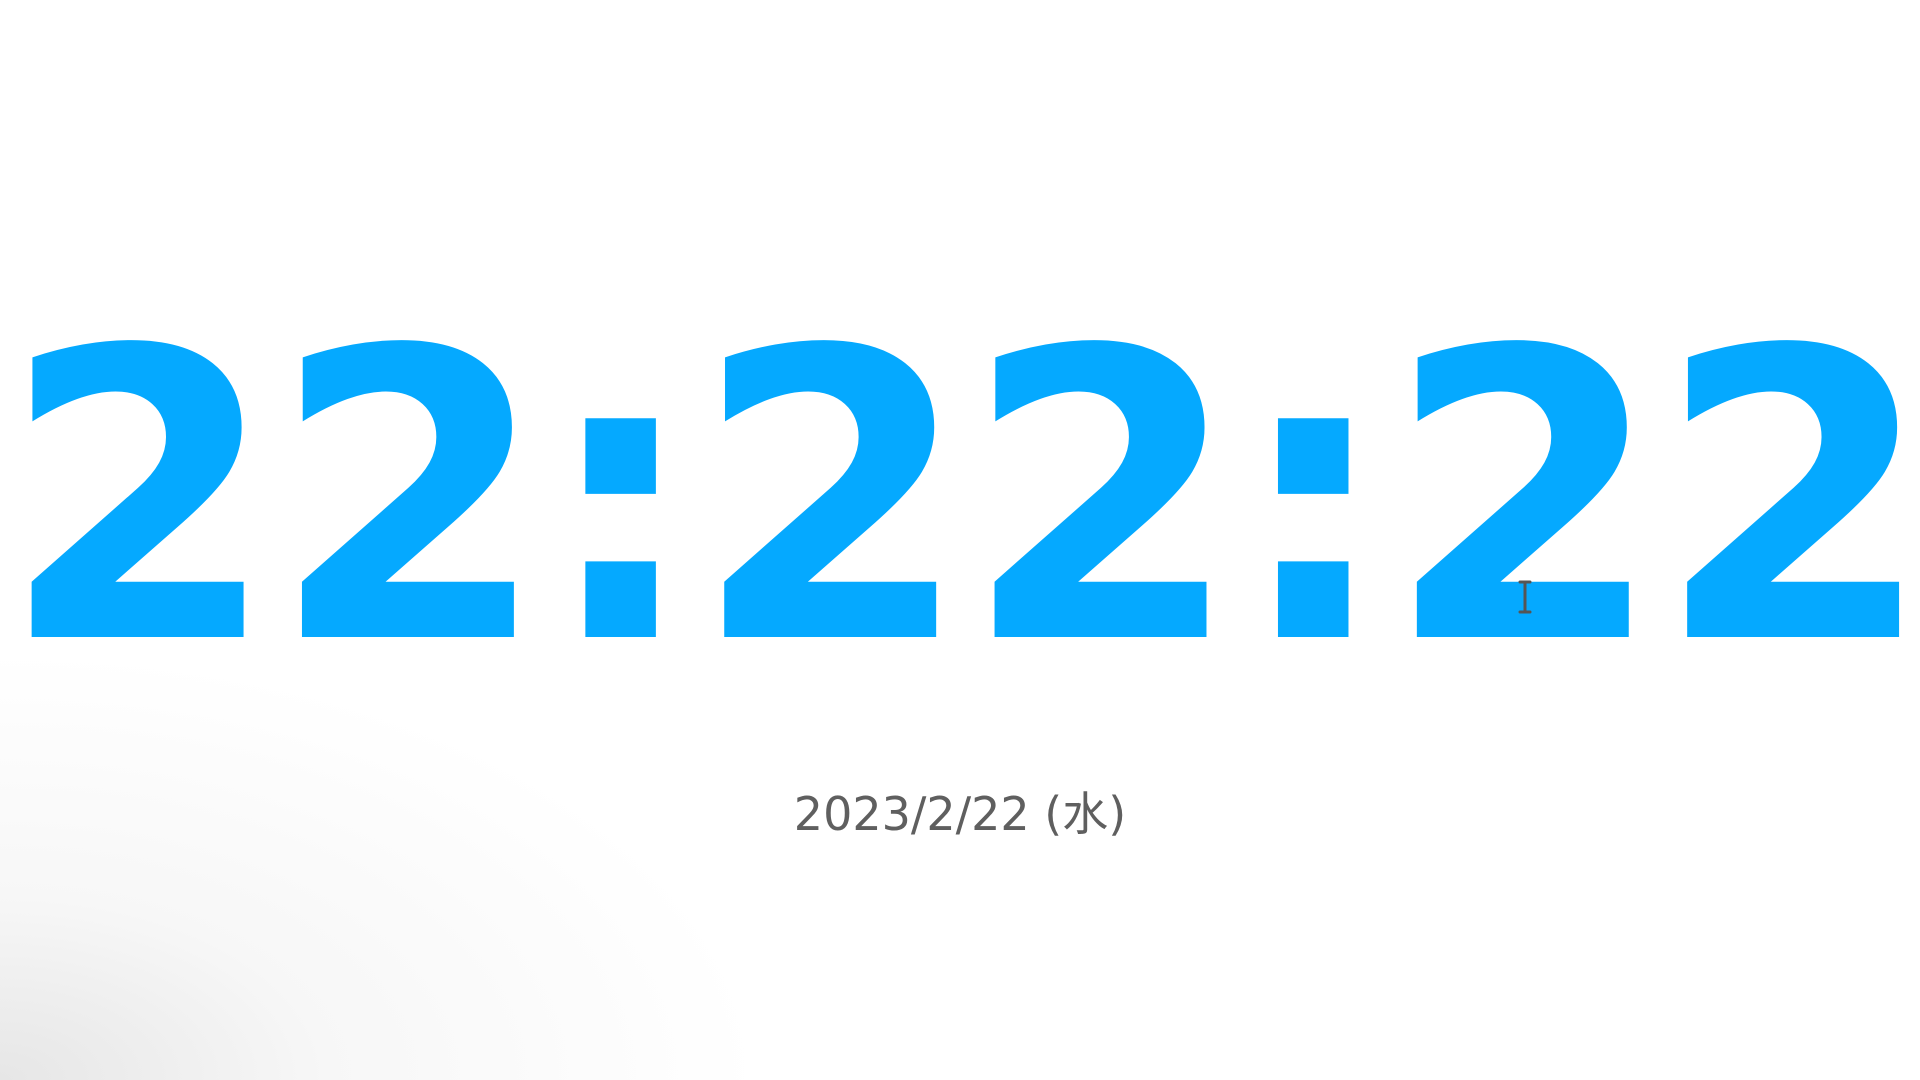 This screenshot has height=1080, width=1920. Describe the element at coordinates (1525, 597) in the screenshot. I see `text-cursor-icon` at that location.